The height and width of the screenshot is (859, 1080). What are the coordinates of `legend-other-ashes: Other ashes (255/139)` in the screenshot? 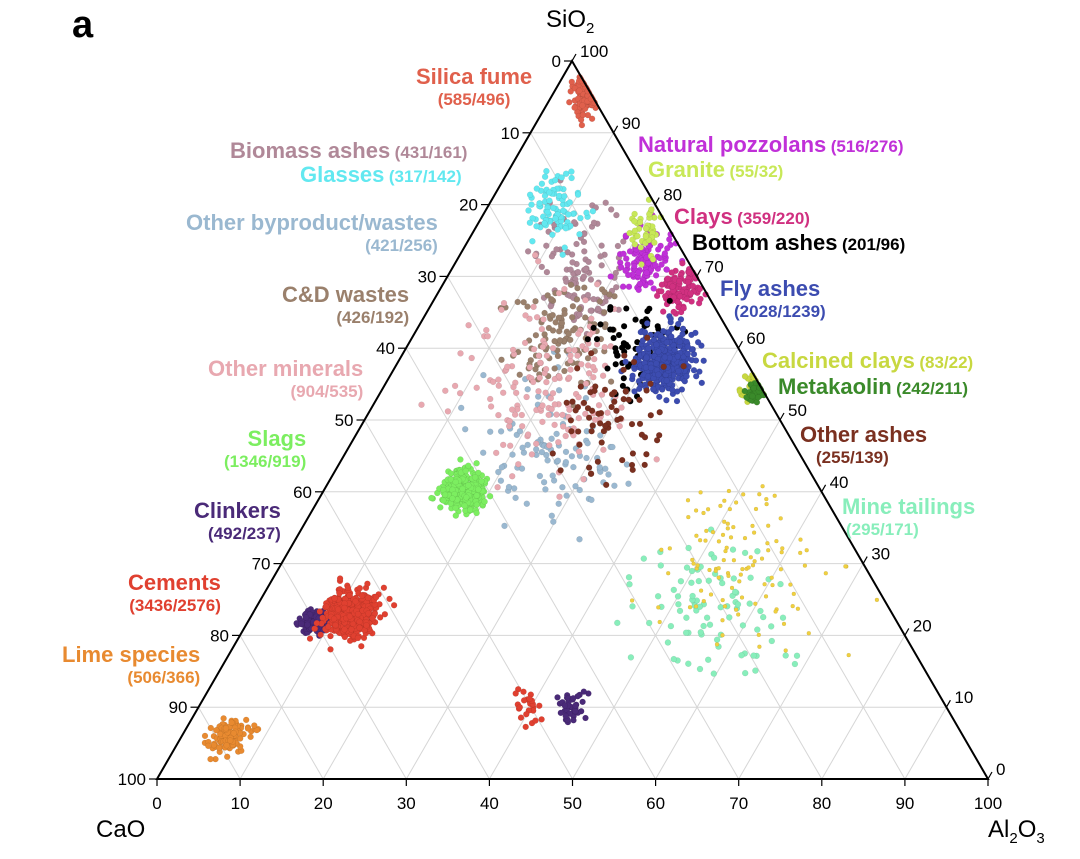 It's located at (864, 444).